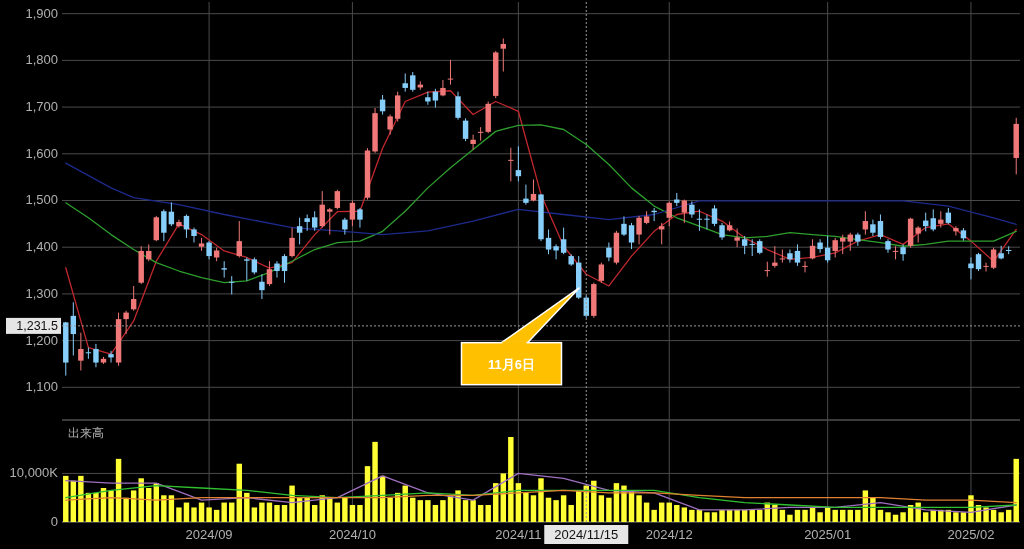 This screenshot has height=549, width=1024. Describe the element at coordinates (41, 153) in the screenshot. I see `y-tick-label: 1,600` at that location.